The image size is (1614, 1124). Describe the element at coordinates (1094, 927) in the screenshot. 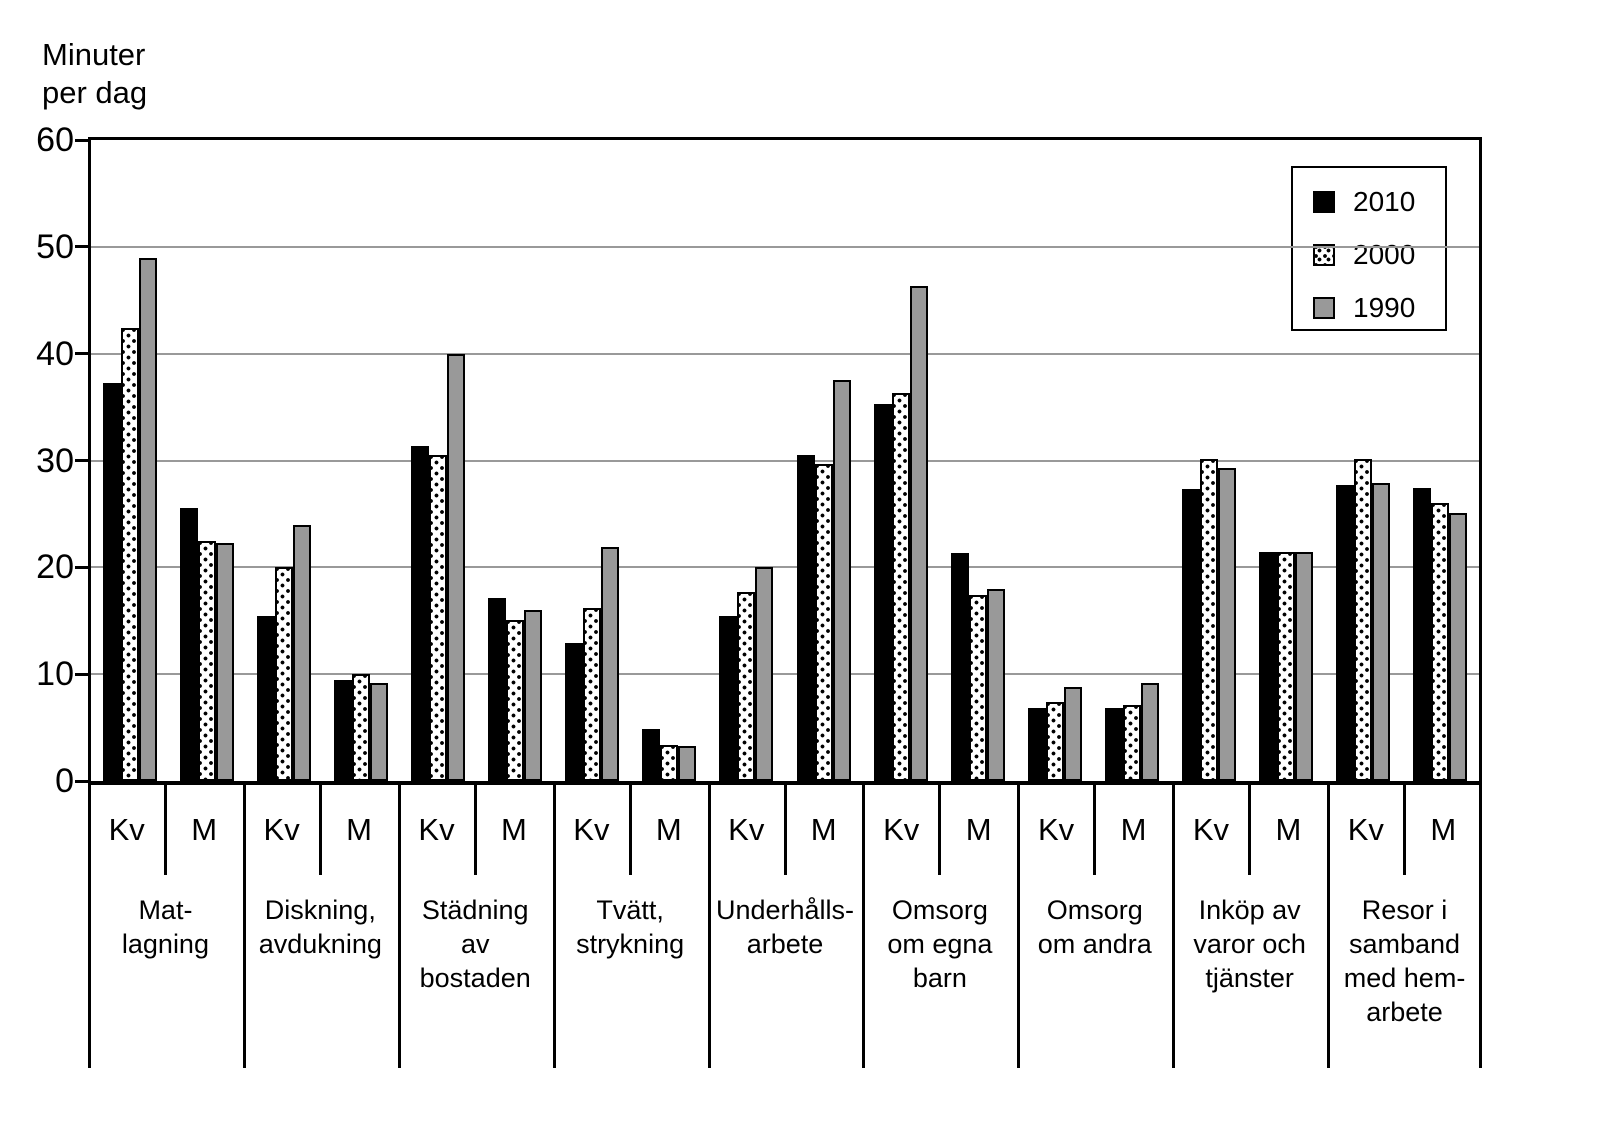

I see `category-label: Omsorg om andra` at that location.